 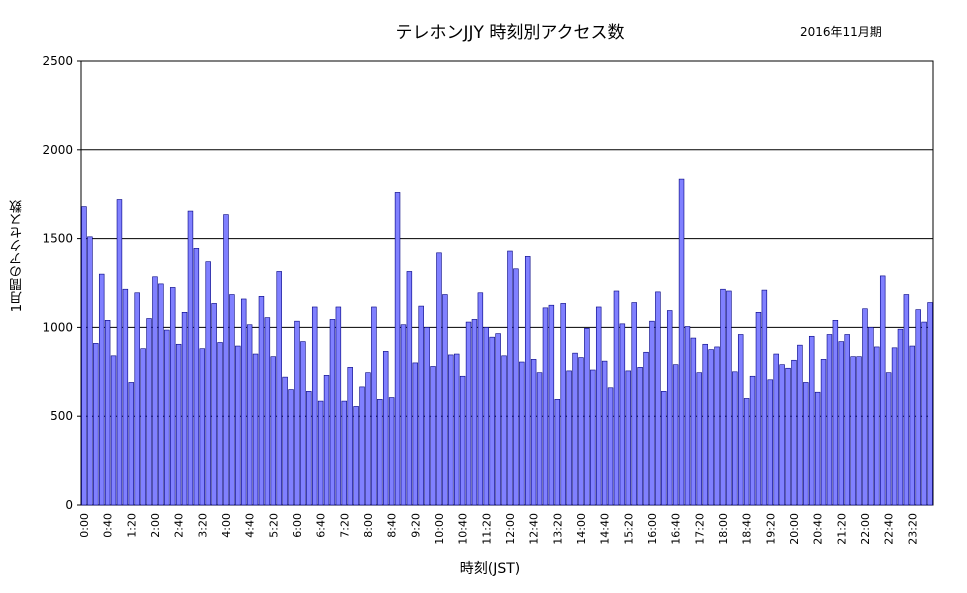 What do you see at coordinates (463, 529) in the screenshot?
I see `x-tick-label: 10:40` at bounding box center [463, 529].